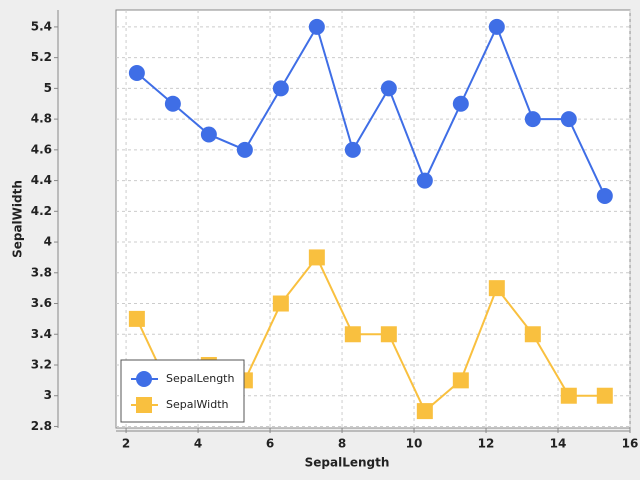  Describe the element at coordinates (182, 391) in the screenshot. I see `legend: SepalLength SepalWidth` at that location.